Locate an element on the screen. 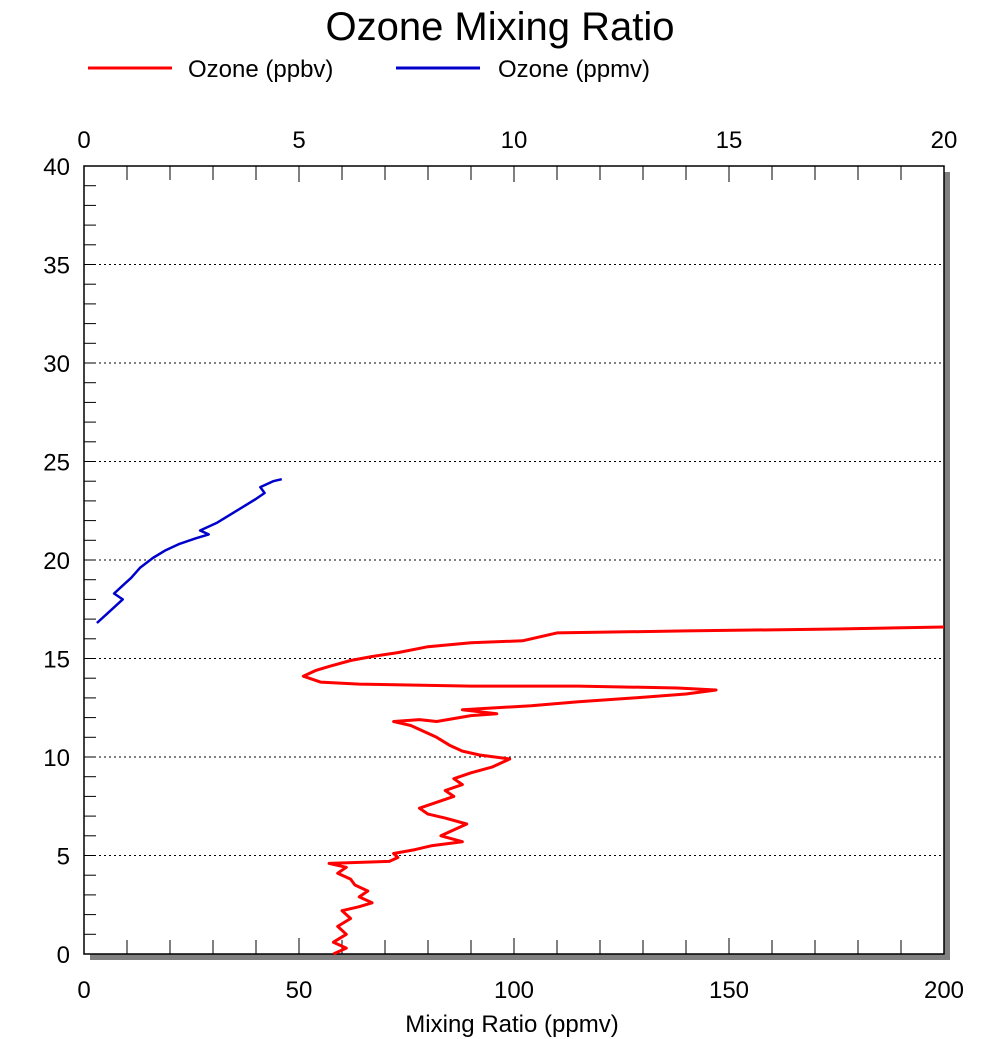 Image resolution: width=1000 pixels, height=1039 pixels. x2-tick-label: 10 is located at coordinates (514, 140).